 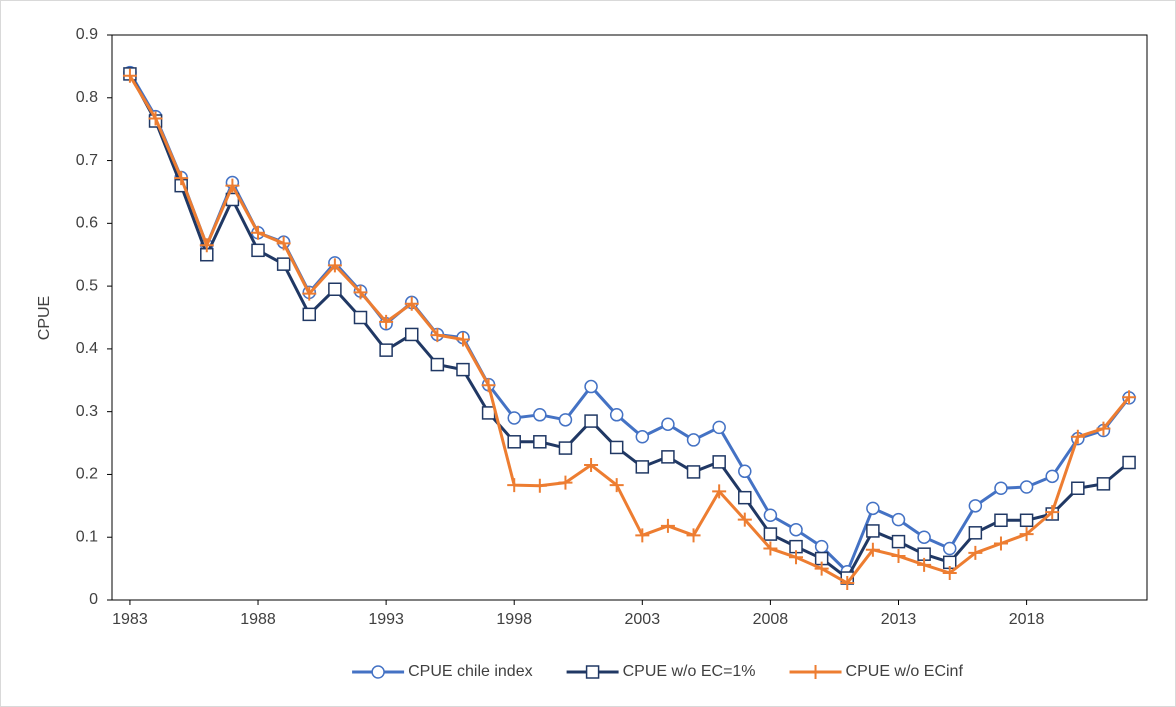 What do you see at coordinates (93, 599) in the screenshot?
I see `y-tick-label: 0` at bounding box center [93, 599].